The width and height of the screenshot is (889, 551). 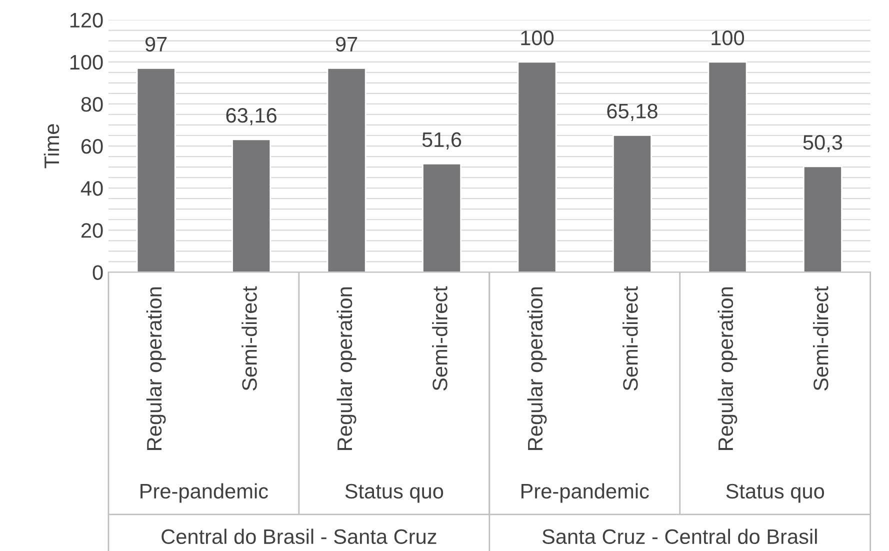 I want to click on y-tick-label: 60, so click(x=92, y=146).